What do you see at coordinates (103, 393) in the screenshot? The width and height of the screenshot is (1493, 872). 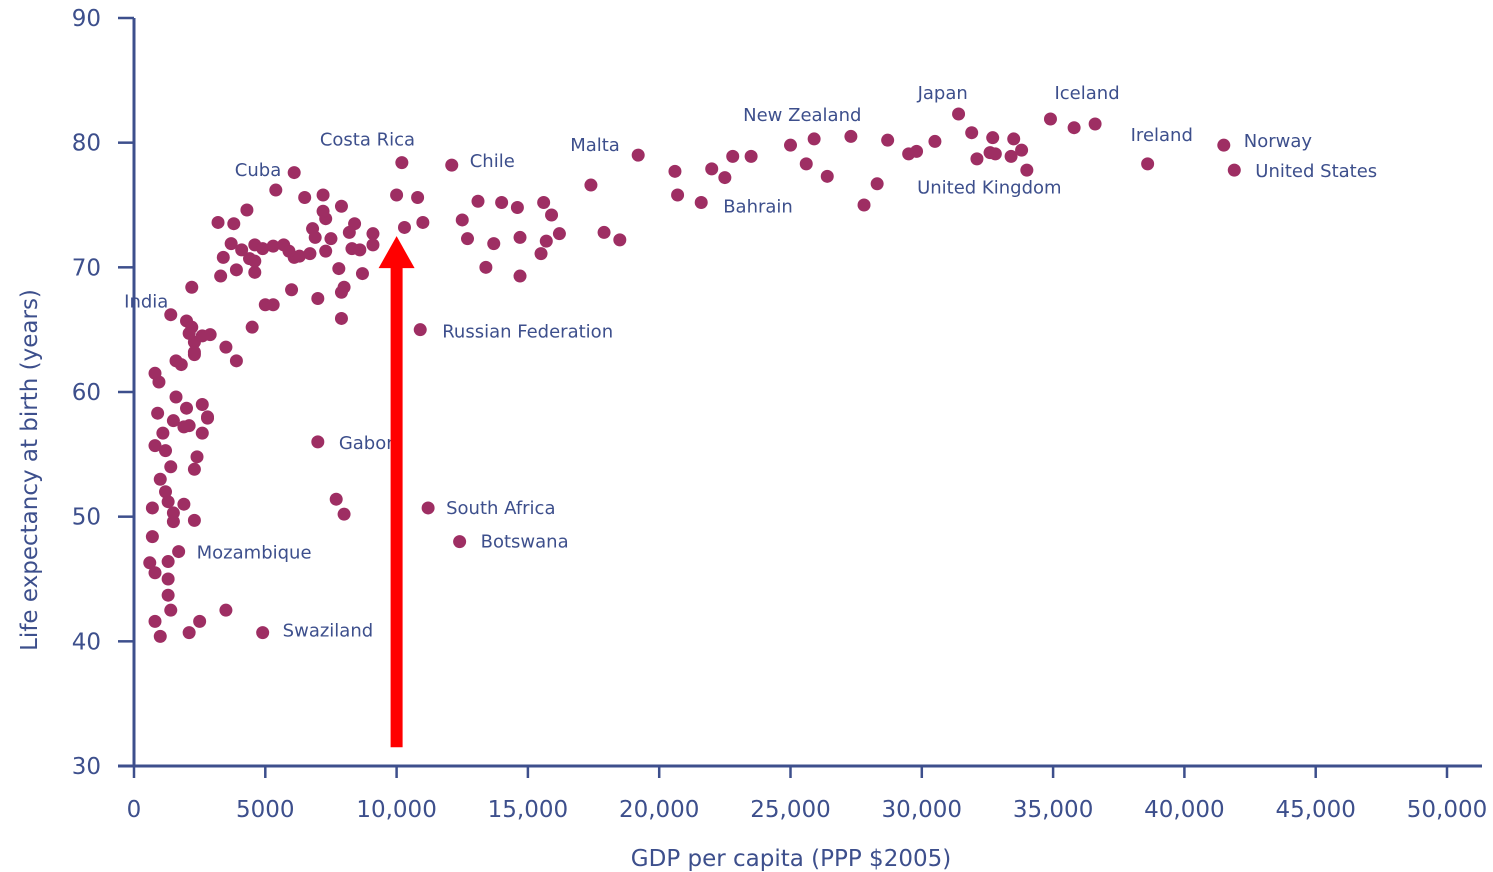 I see `y-axis-ticks: 30 40 50 60 70 80 90` at bounding box center [103, 393].